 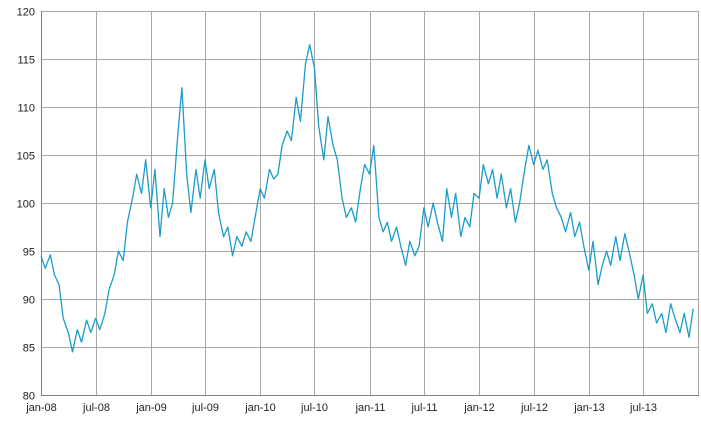 What do you see at coordinates (41, 408) in the screenshot?
I see `x-tick-label: jan-08` at bounding box center [41, 408].